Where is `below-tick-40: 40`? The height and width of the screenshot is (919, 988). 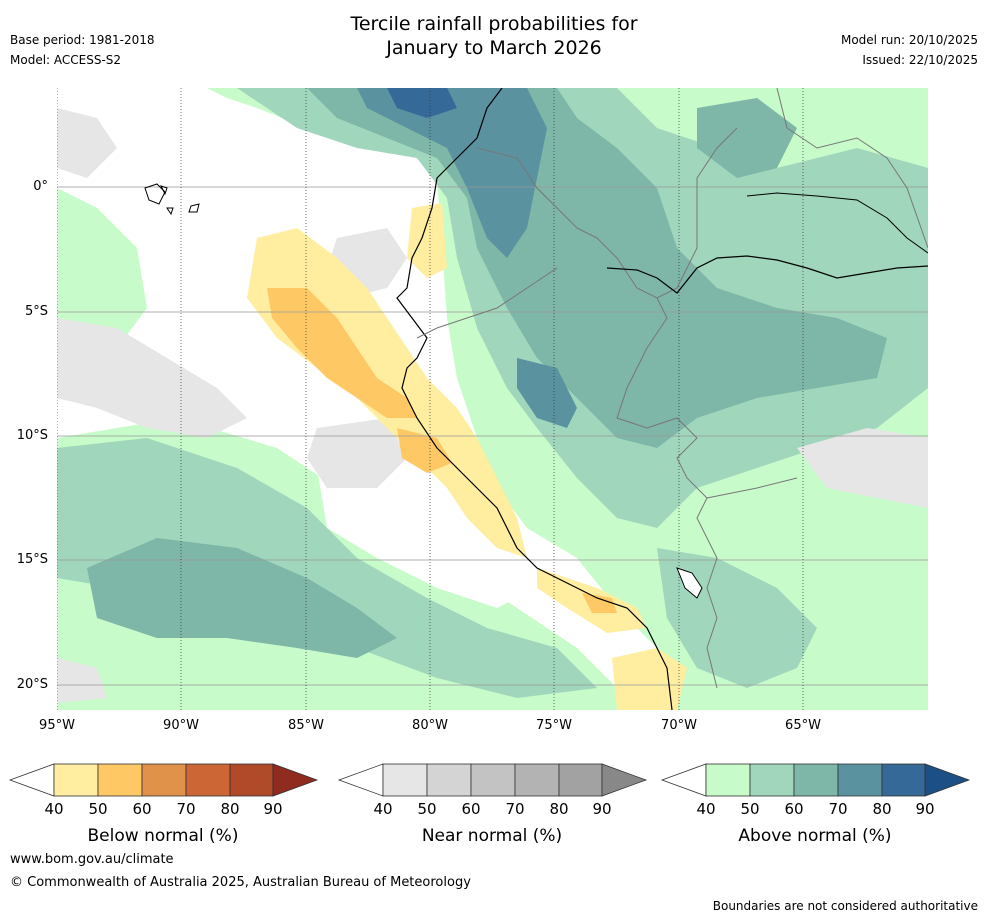 below-tick-40: 40 is located at coordinates (54, 809).